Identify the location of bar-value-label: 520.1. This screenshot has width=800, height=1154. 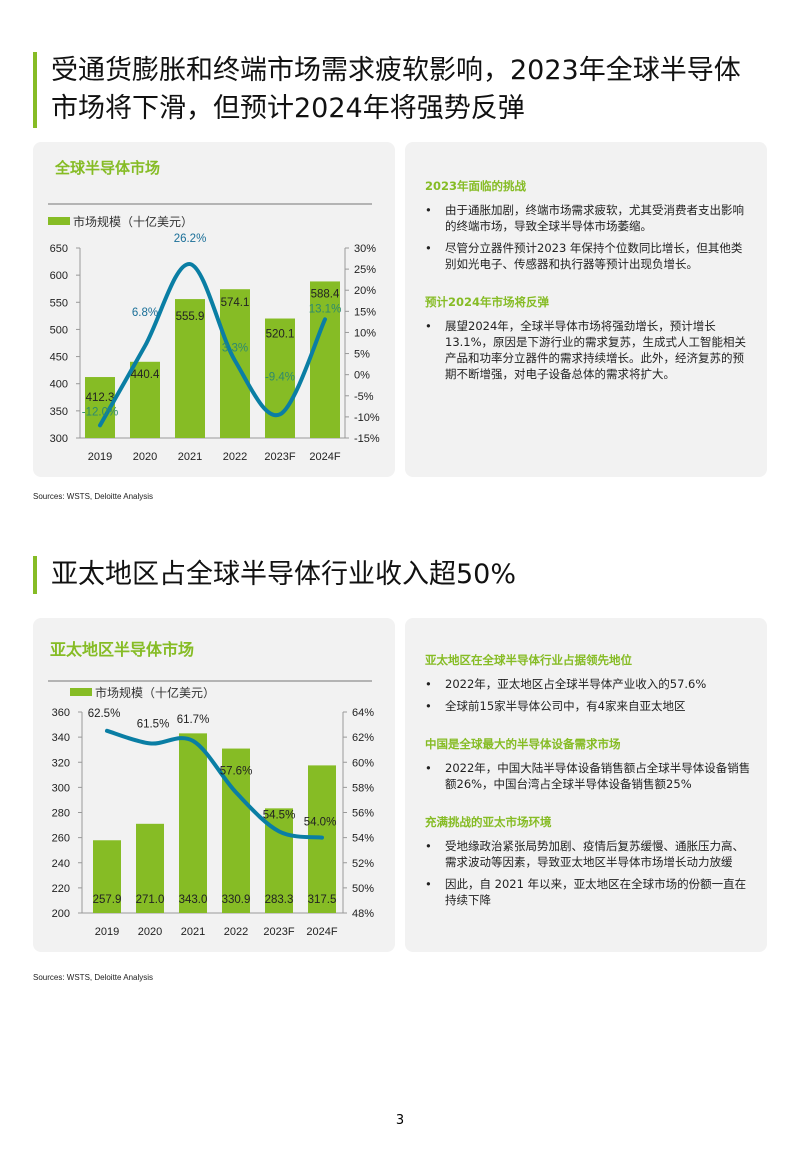
(280, 335).